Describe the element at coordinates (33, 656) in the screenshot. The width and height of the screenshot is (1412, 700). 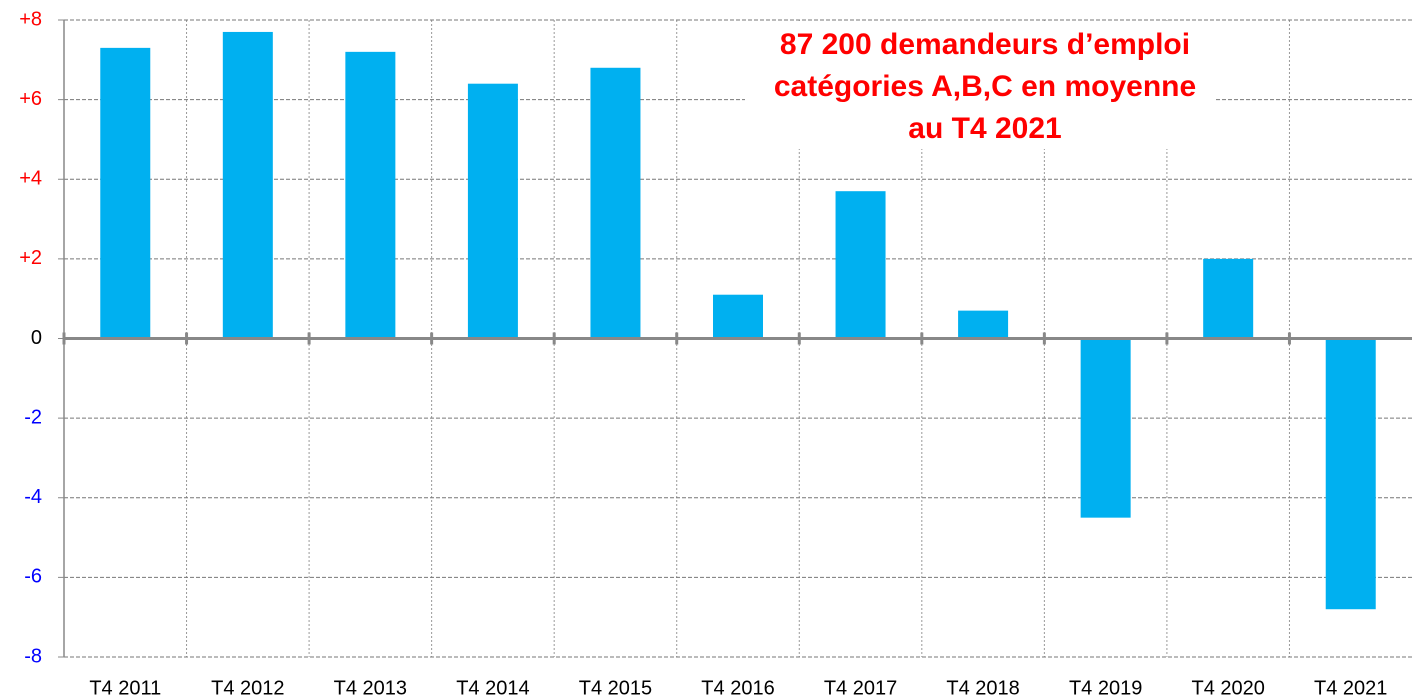
I see `y-tick-label: -8` at that location.